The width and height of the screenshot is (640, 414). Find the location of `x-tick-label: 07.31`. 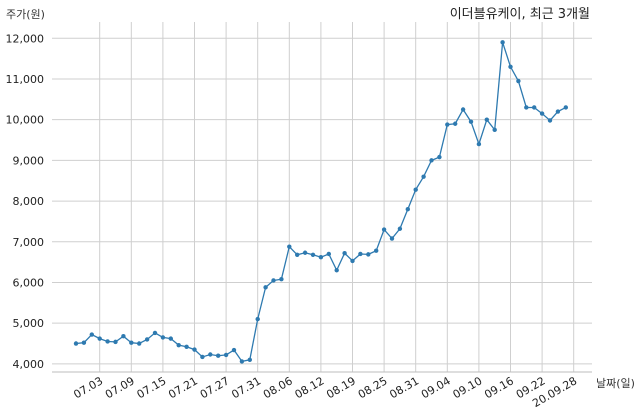

x-tick-label: 07.31 is located at coordinates (246, 387).